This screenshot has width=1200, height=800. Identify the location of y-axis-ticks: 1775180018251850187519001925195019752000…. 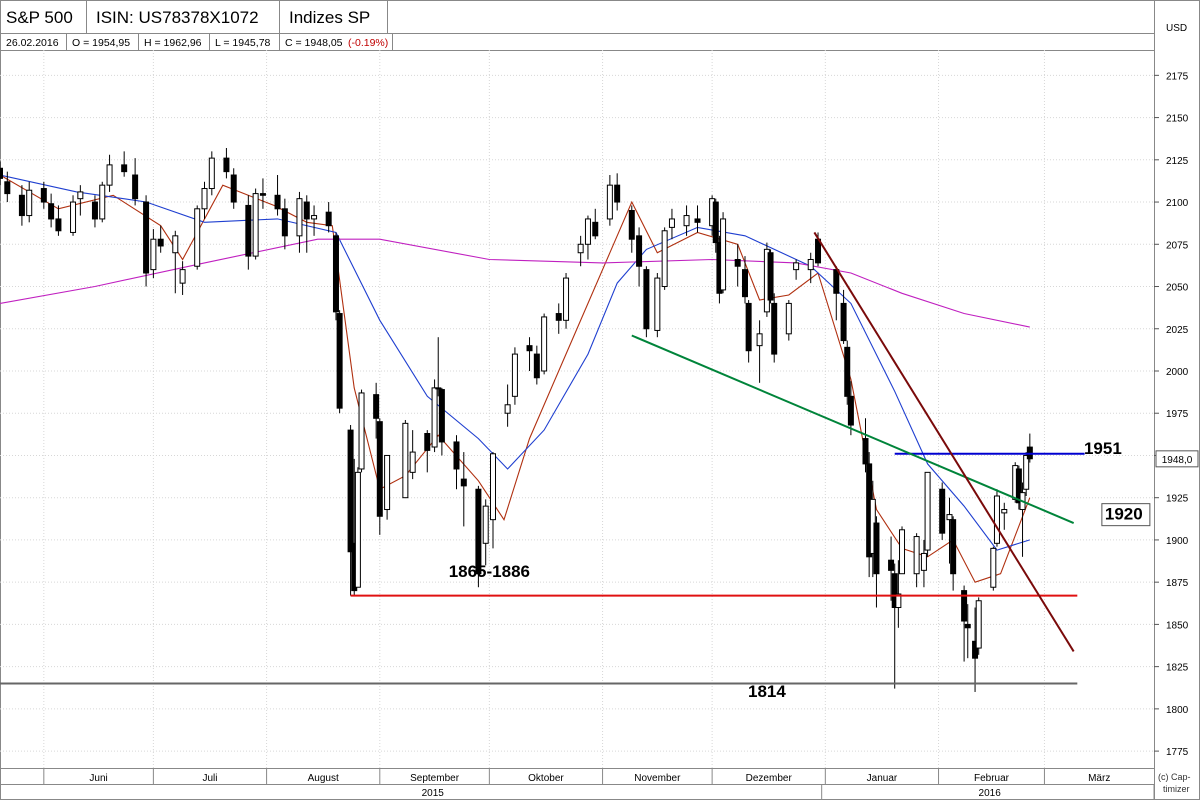
(1171, 414).